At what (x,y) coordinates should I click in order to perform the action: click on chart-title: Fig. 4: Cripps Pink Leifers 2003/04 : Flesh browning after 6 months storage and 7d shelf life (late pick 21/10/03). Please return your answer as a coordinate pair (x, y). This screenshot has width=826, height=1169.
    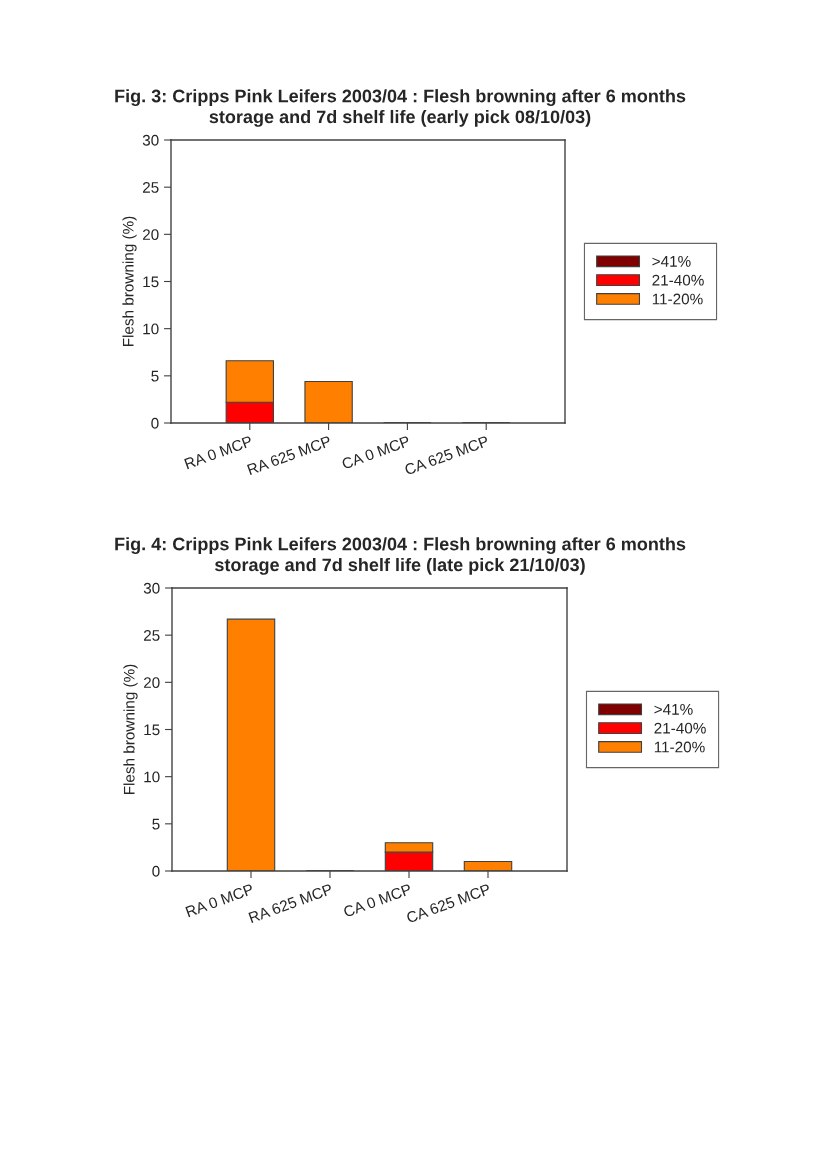
    Looking at the image, I should click on (400, 556).